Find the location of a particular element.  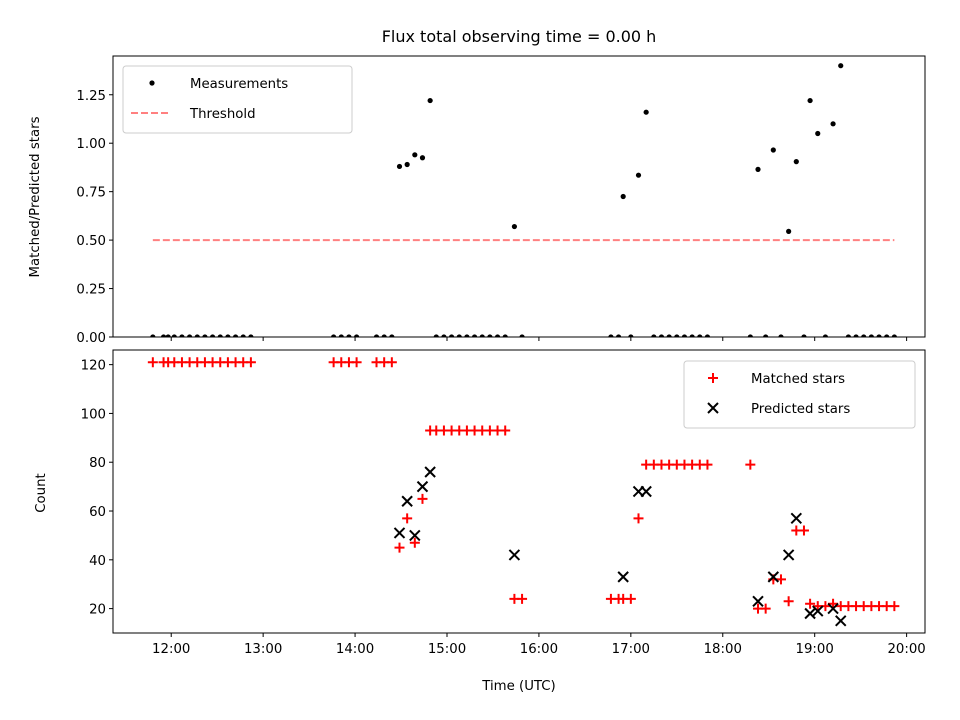

y-tick-label: 1.25 is located at coordinates (91, 96).